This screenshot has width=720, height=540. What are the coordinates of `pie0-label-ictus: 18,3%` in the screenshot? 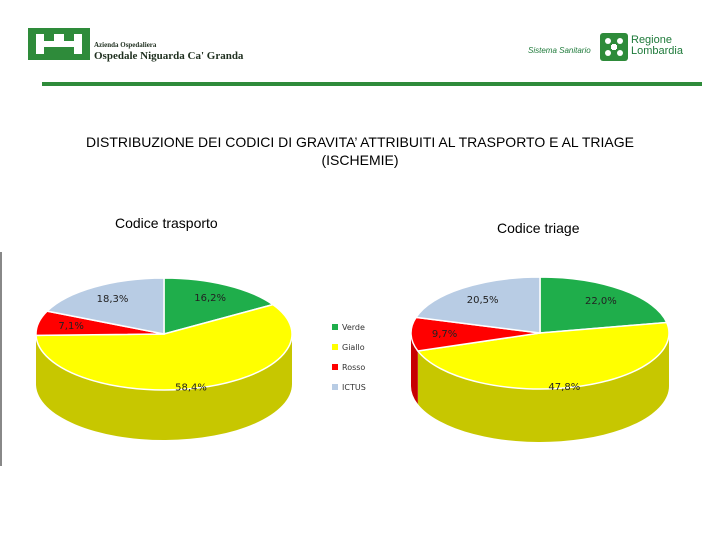 It's located at (113, 299).